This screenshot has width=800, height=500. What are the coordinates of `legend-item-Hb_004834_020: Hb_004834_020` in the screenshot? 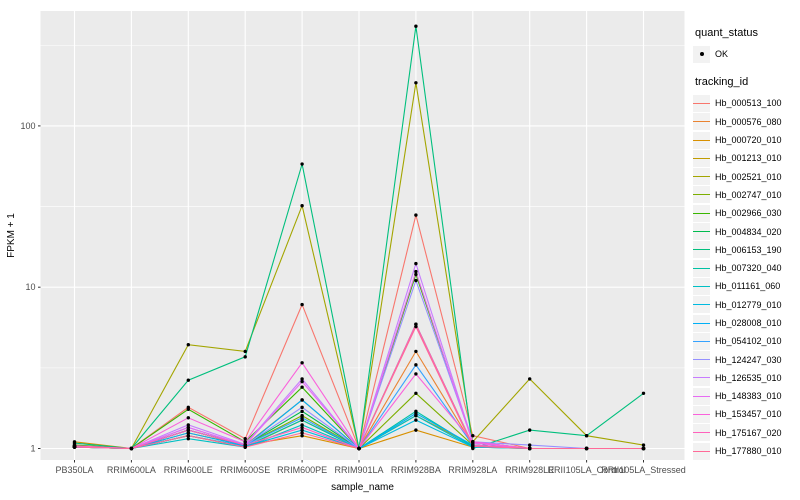 It's located at (746, 231).